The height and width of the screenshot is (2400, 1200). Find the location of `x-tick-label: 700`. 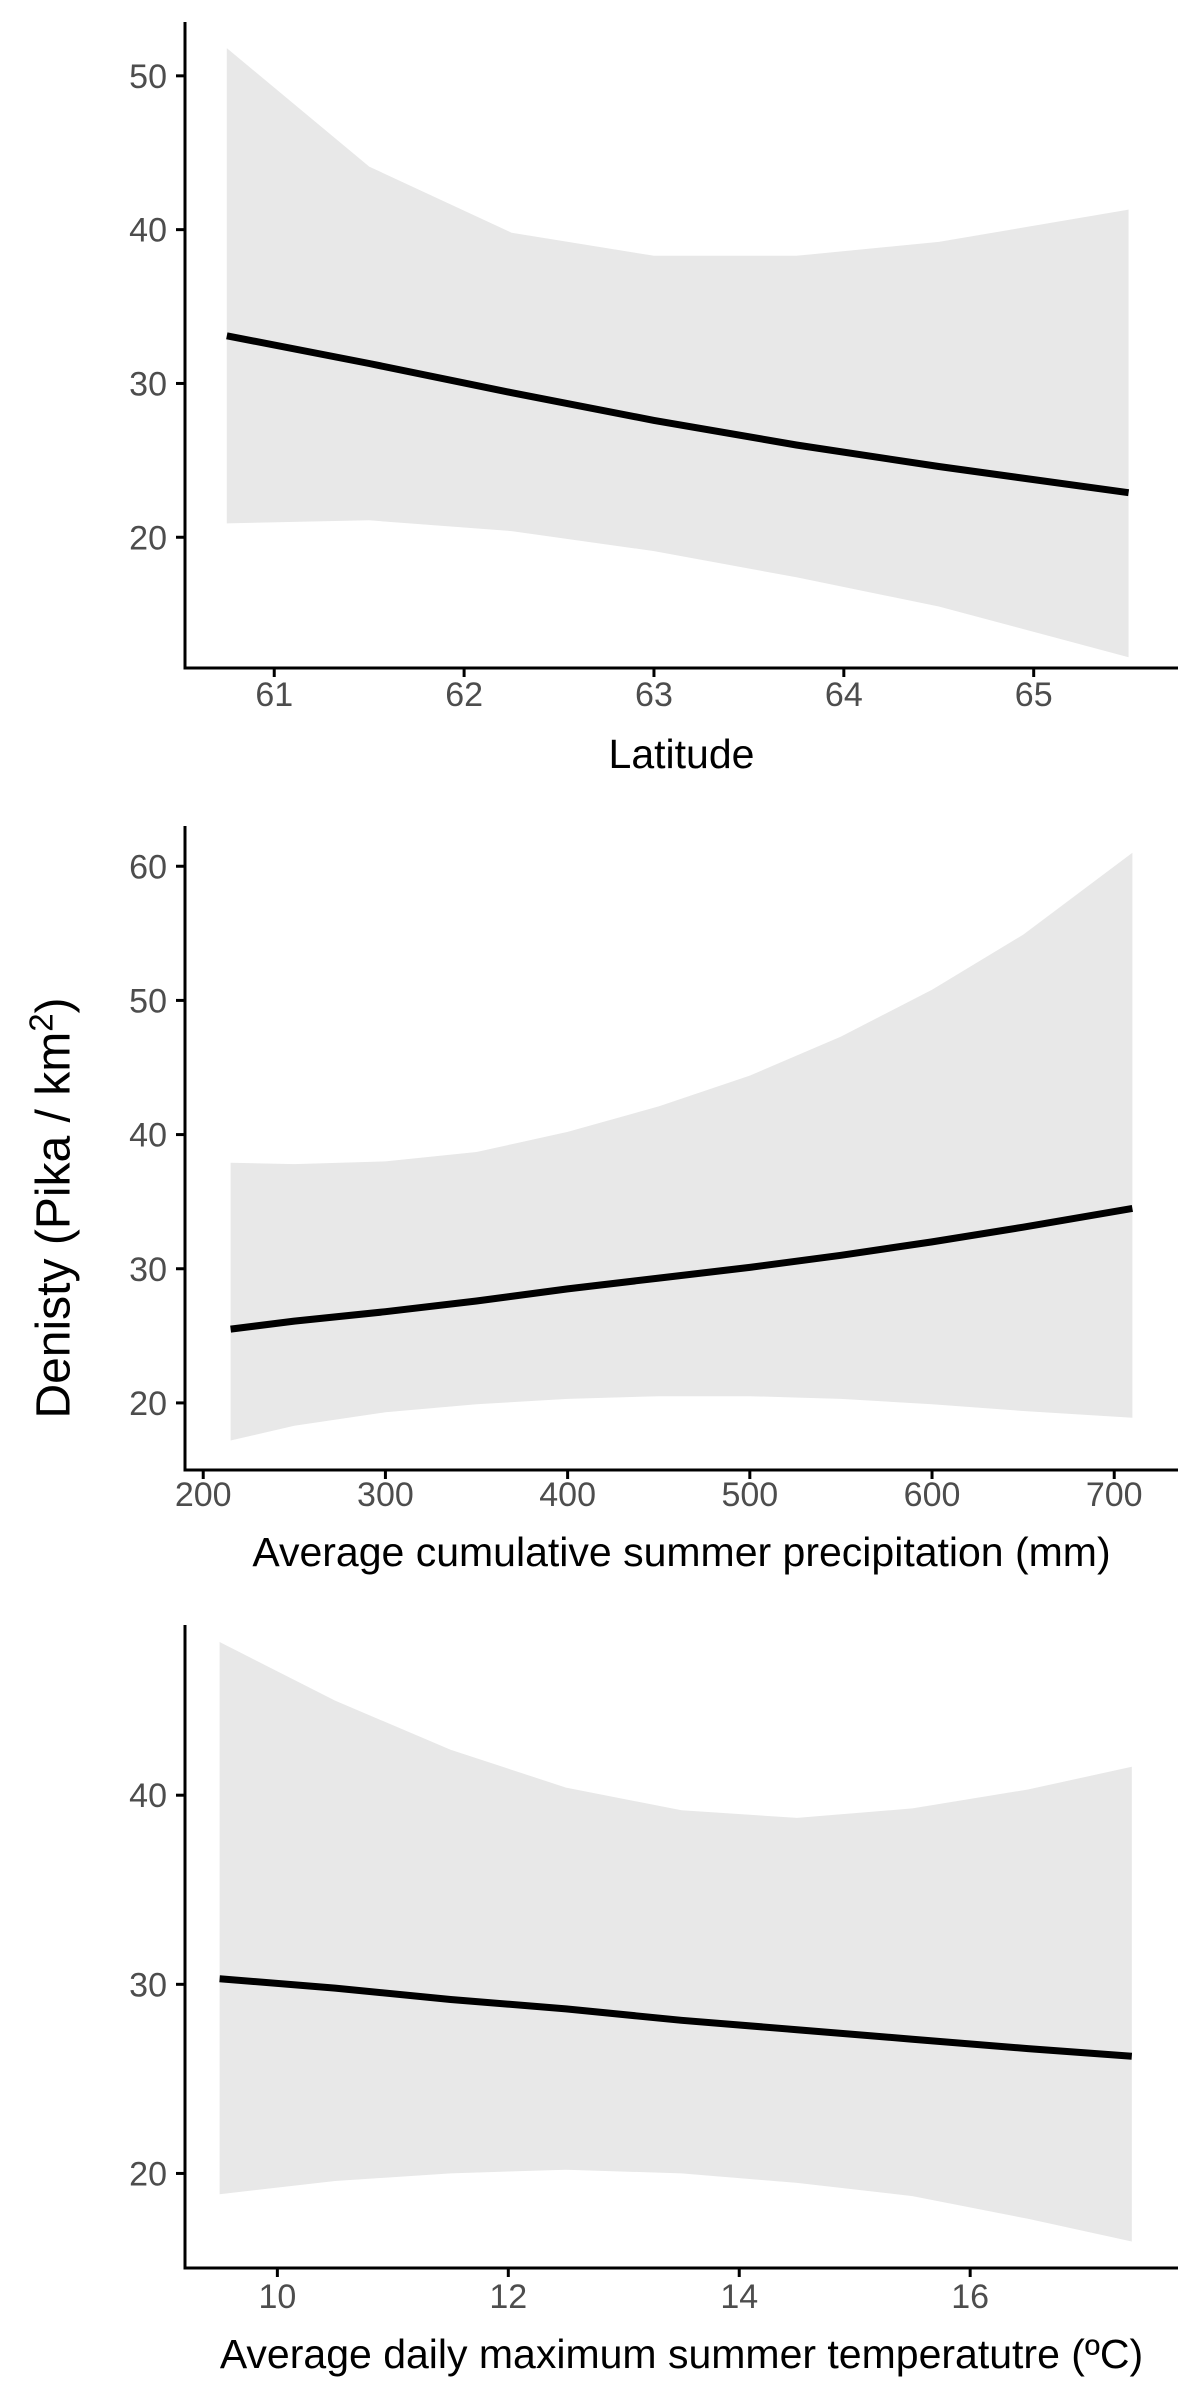

x-tick-label: 700 is located at coordinates (1114, 1495).